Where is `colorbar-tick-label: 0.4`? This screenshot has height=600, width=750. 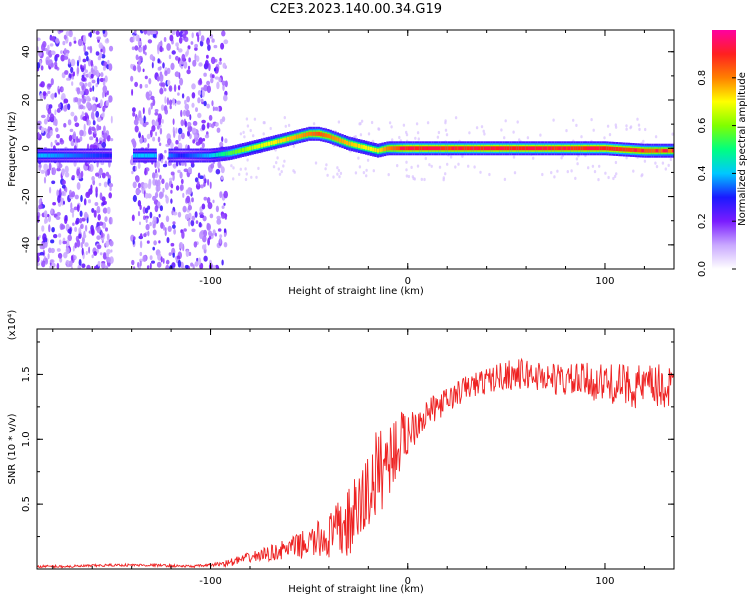
colorbar-tick-label: 0.4 is located at coordinates (702, 173).